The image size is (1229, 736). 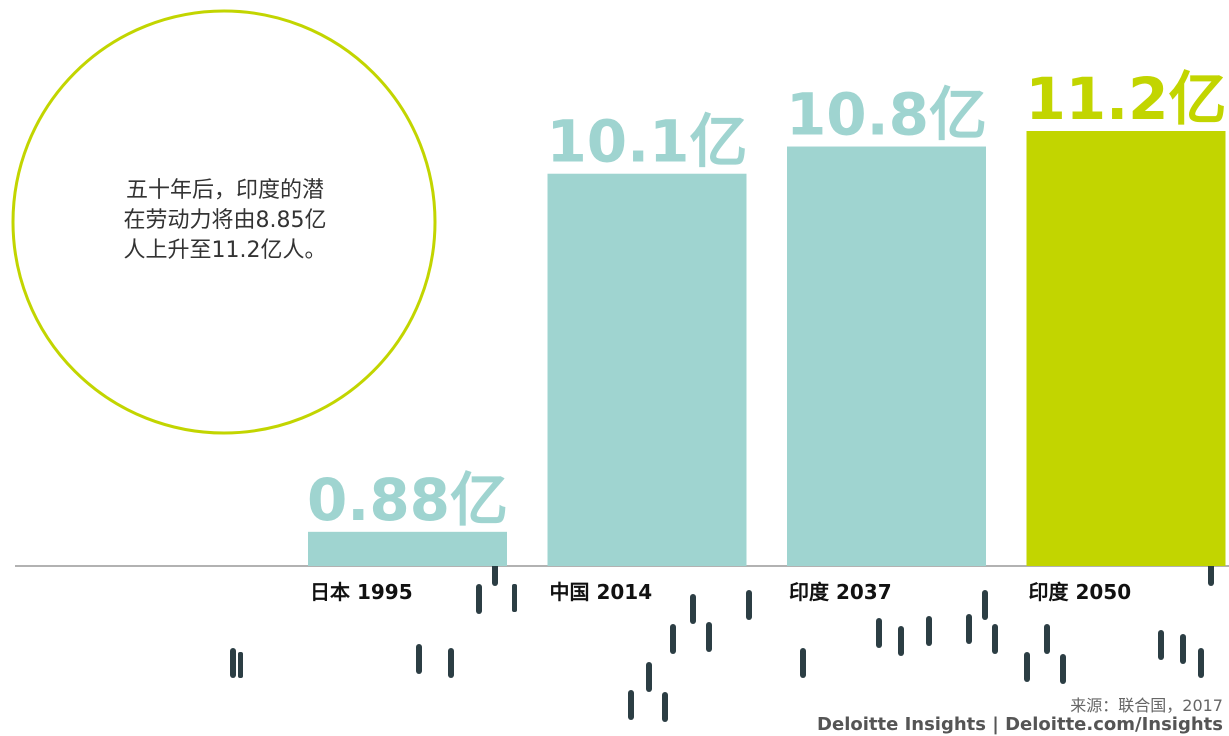 I want to click on value-label: 0.88亿, so click(x=407, y=500).